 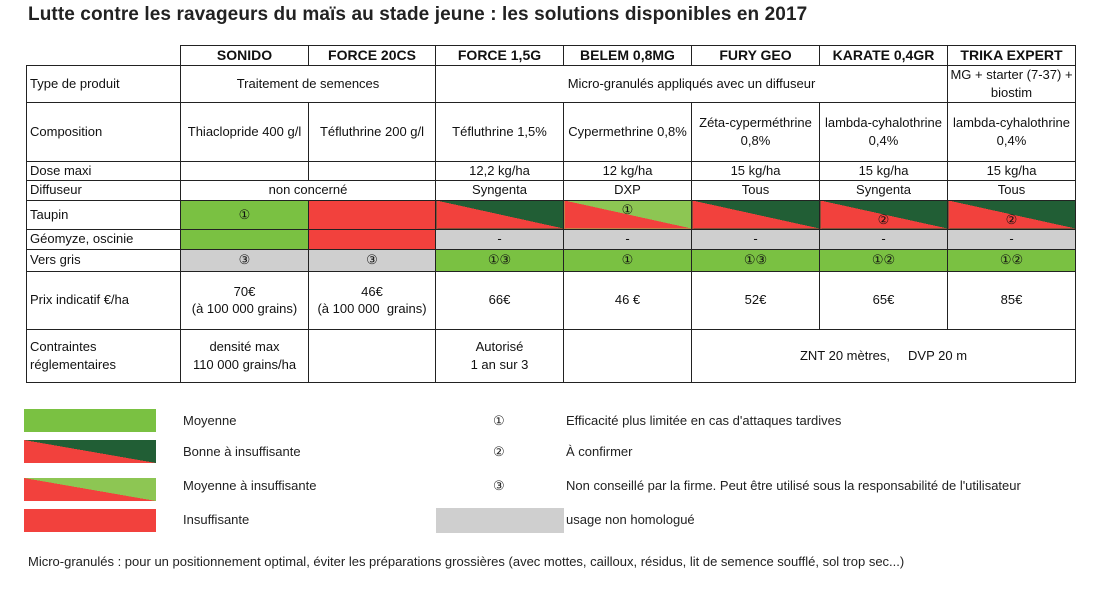 I want to click on row-label: Diffuseur, so click(x=103, y=190).